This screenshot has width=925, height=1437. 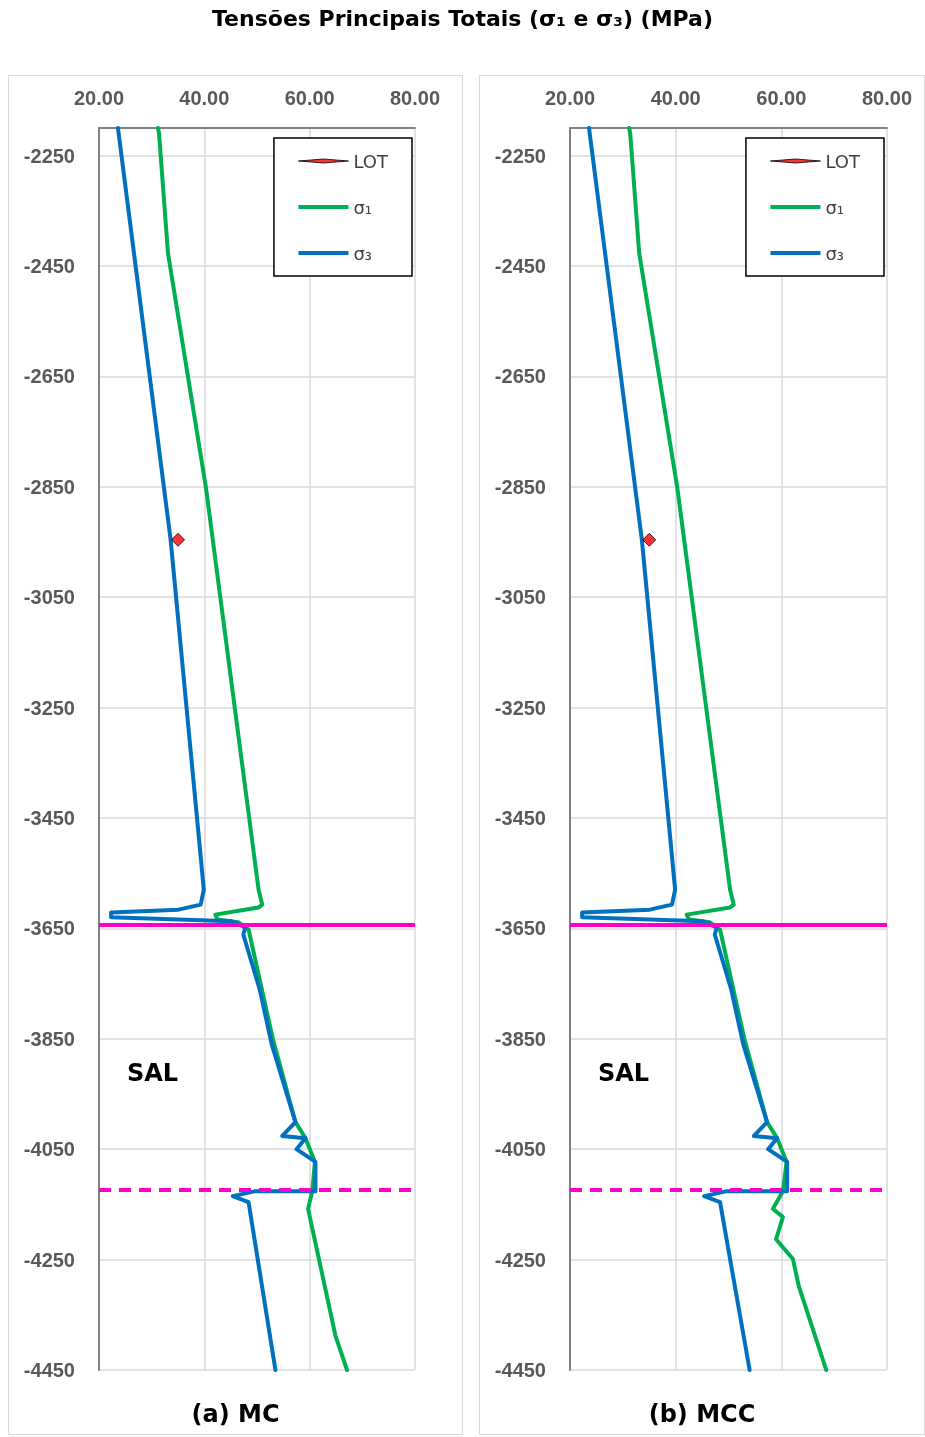 What do you see at coordinates (235, 1414) in the screenshot?
I see `text: (a) MC` at bounding box center [235, 1414].